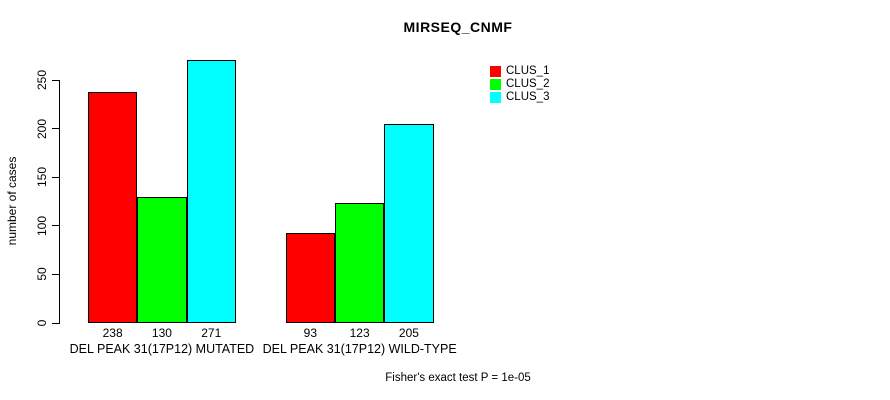  What do you see at coordinates (360, 263) in the screenshot?
I see `bar-clus_2-group2` at bounding box center [360, 263].